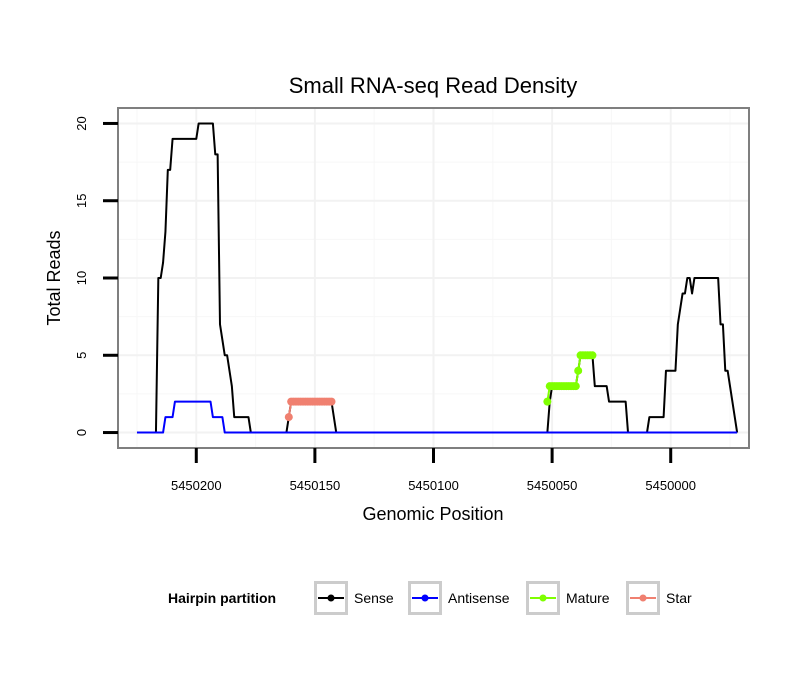 Image resolution: width=810 pixels, height=690 pixels. Describe the element at coordinates (81, 278) in the screenshot. I see `y-tick-label: 10` at that location.